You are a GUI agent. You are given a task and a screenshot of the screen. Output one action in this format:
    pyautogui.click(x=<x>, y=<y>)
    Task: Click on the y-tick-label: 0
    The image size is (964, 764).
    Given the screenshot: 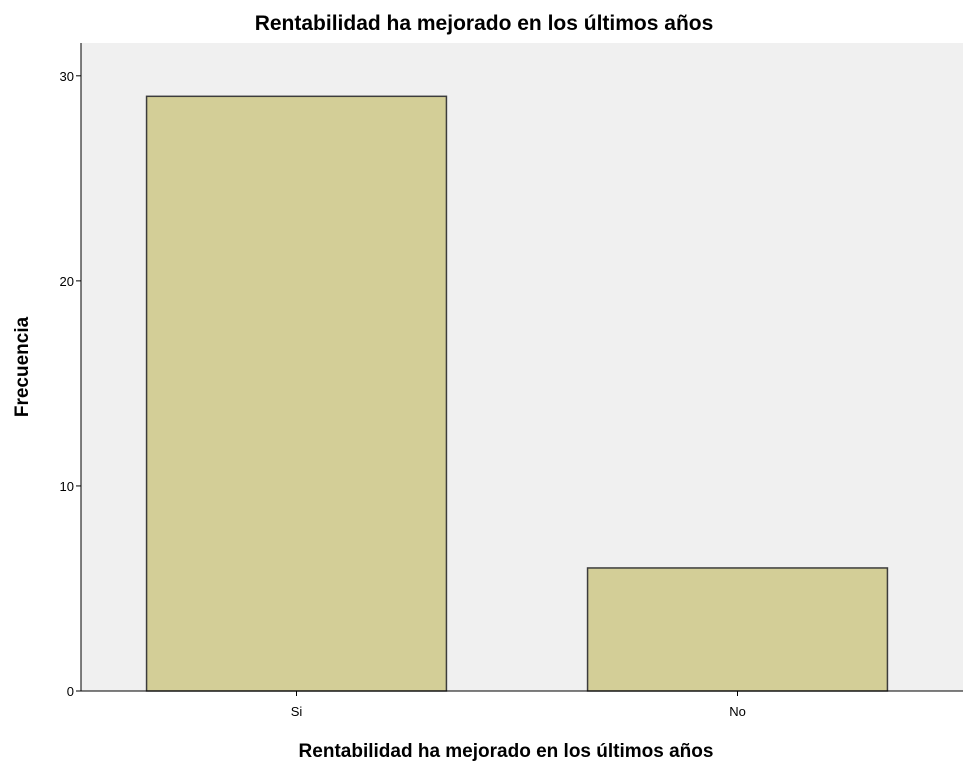 What is the action you would take?
    pyautogui.click(x=70, y=691)
    